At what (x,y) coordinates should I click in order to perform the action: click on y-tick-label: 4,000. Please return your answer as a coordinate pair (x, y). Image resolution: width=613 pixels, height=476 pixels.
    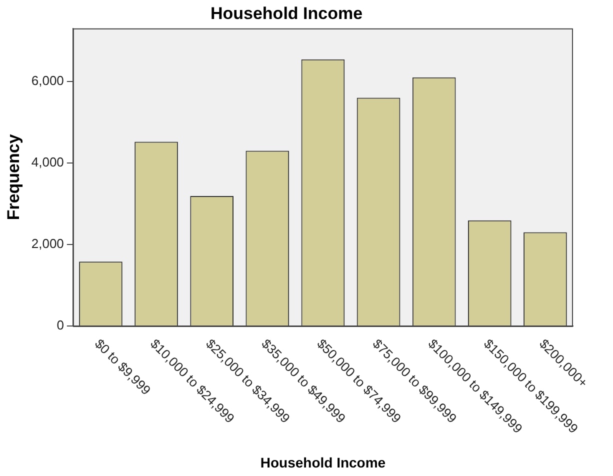
    Looking at the image, I should click on (47, 162).